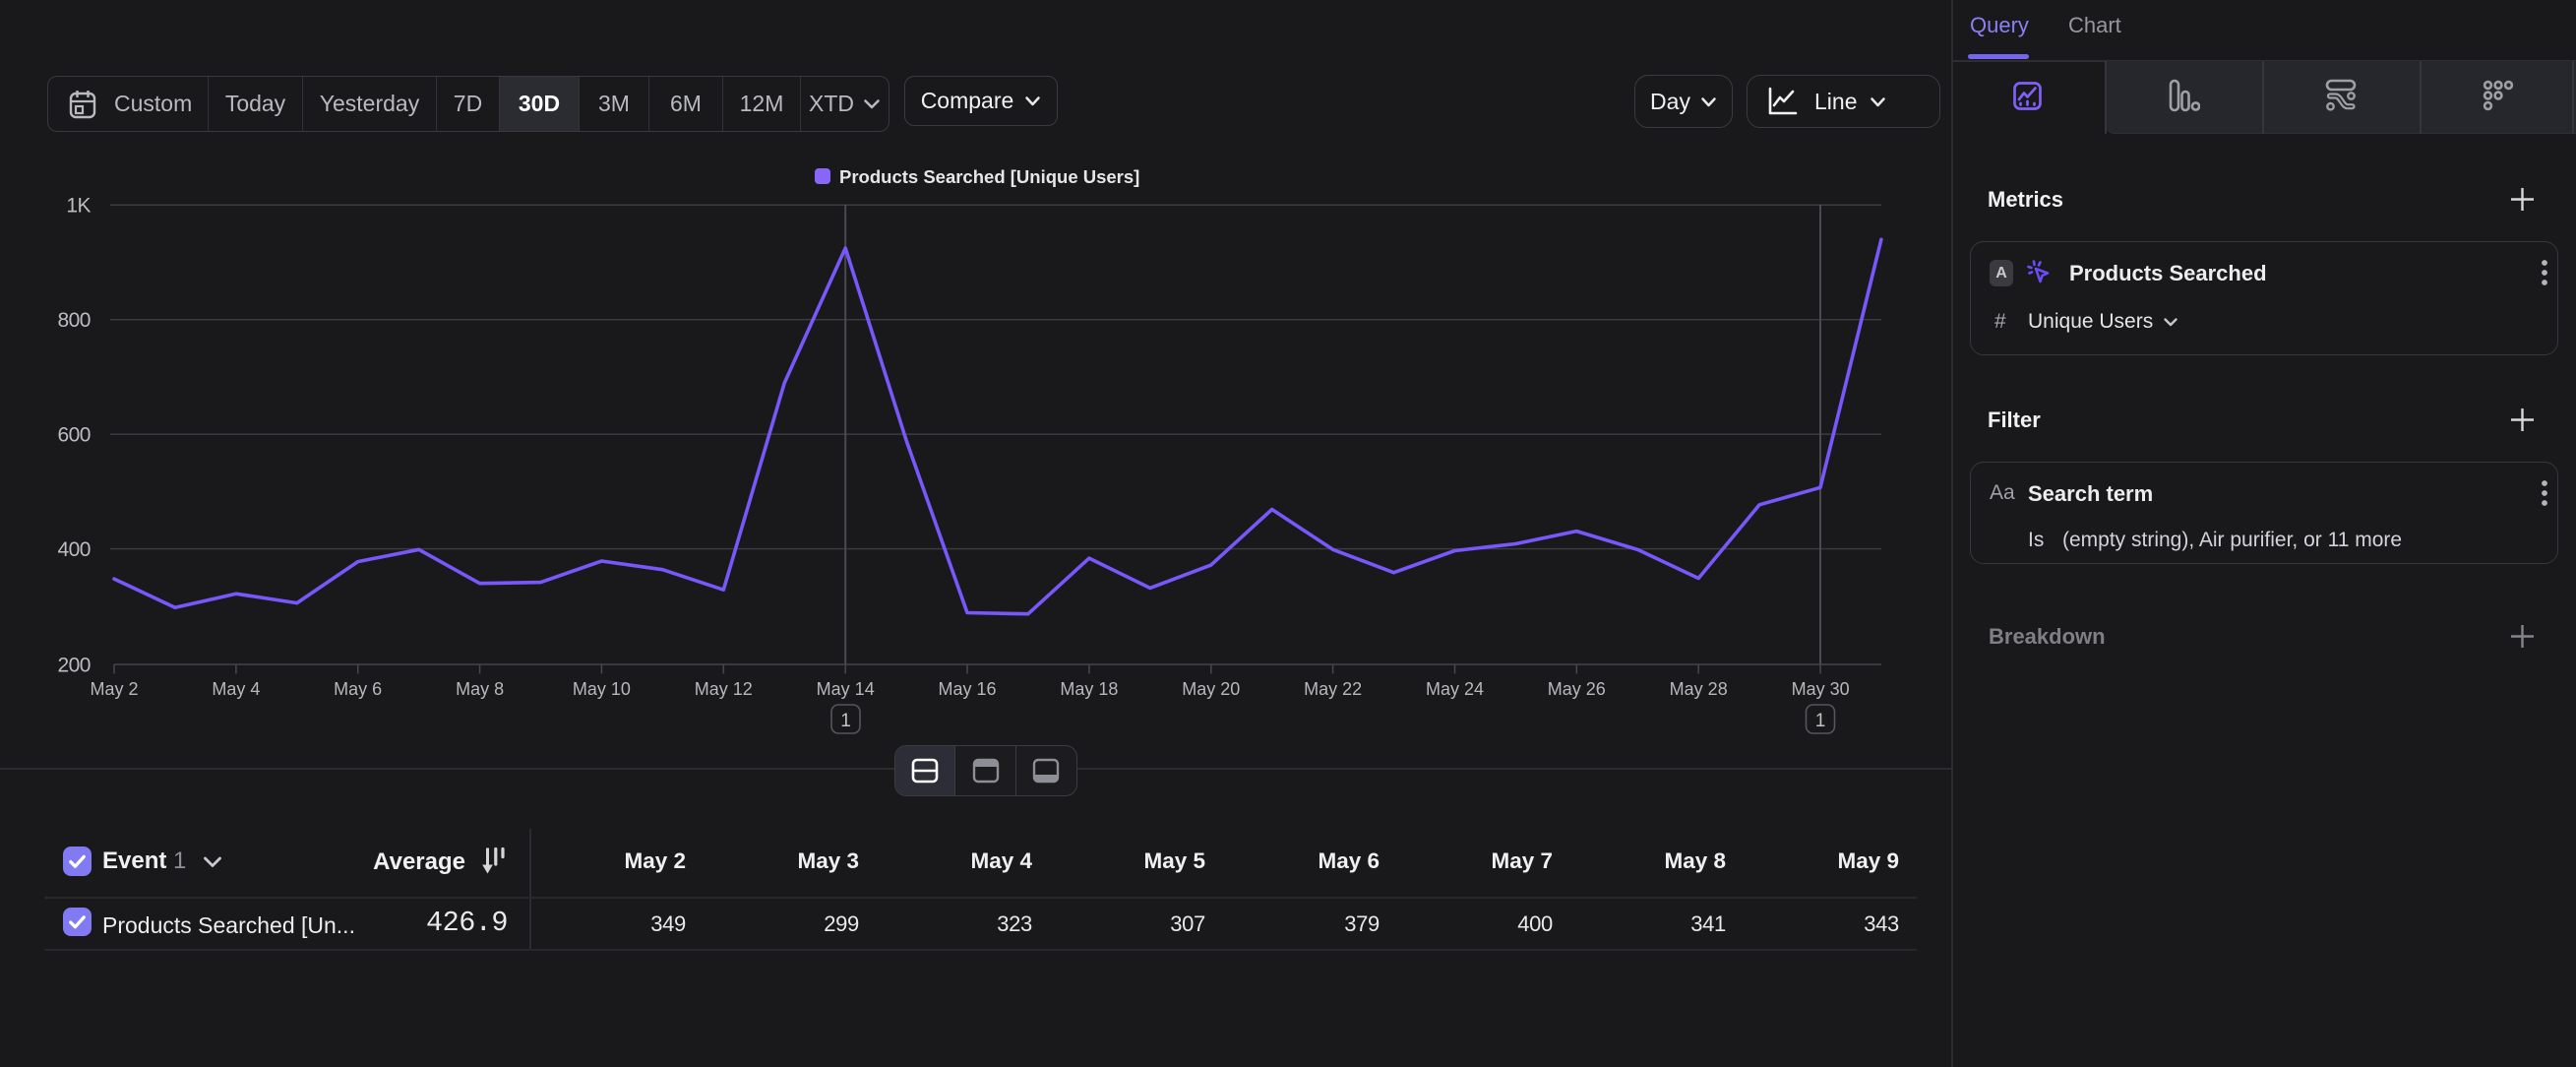  I want to click on svg-text: May 6, so click(358, 689).